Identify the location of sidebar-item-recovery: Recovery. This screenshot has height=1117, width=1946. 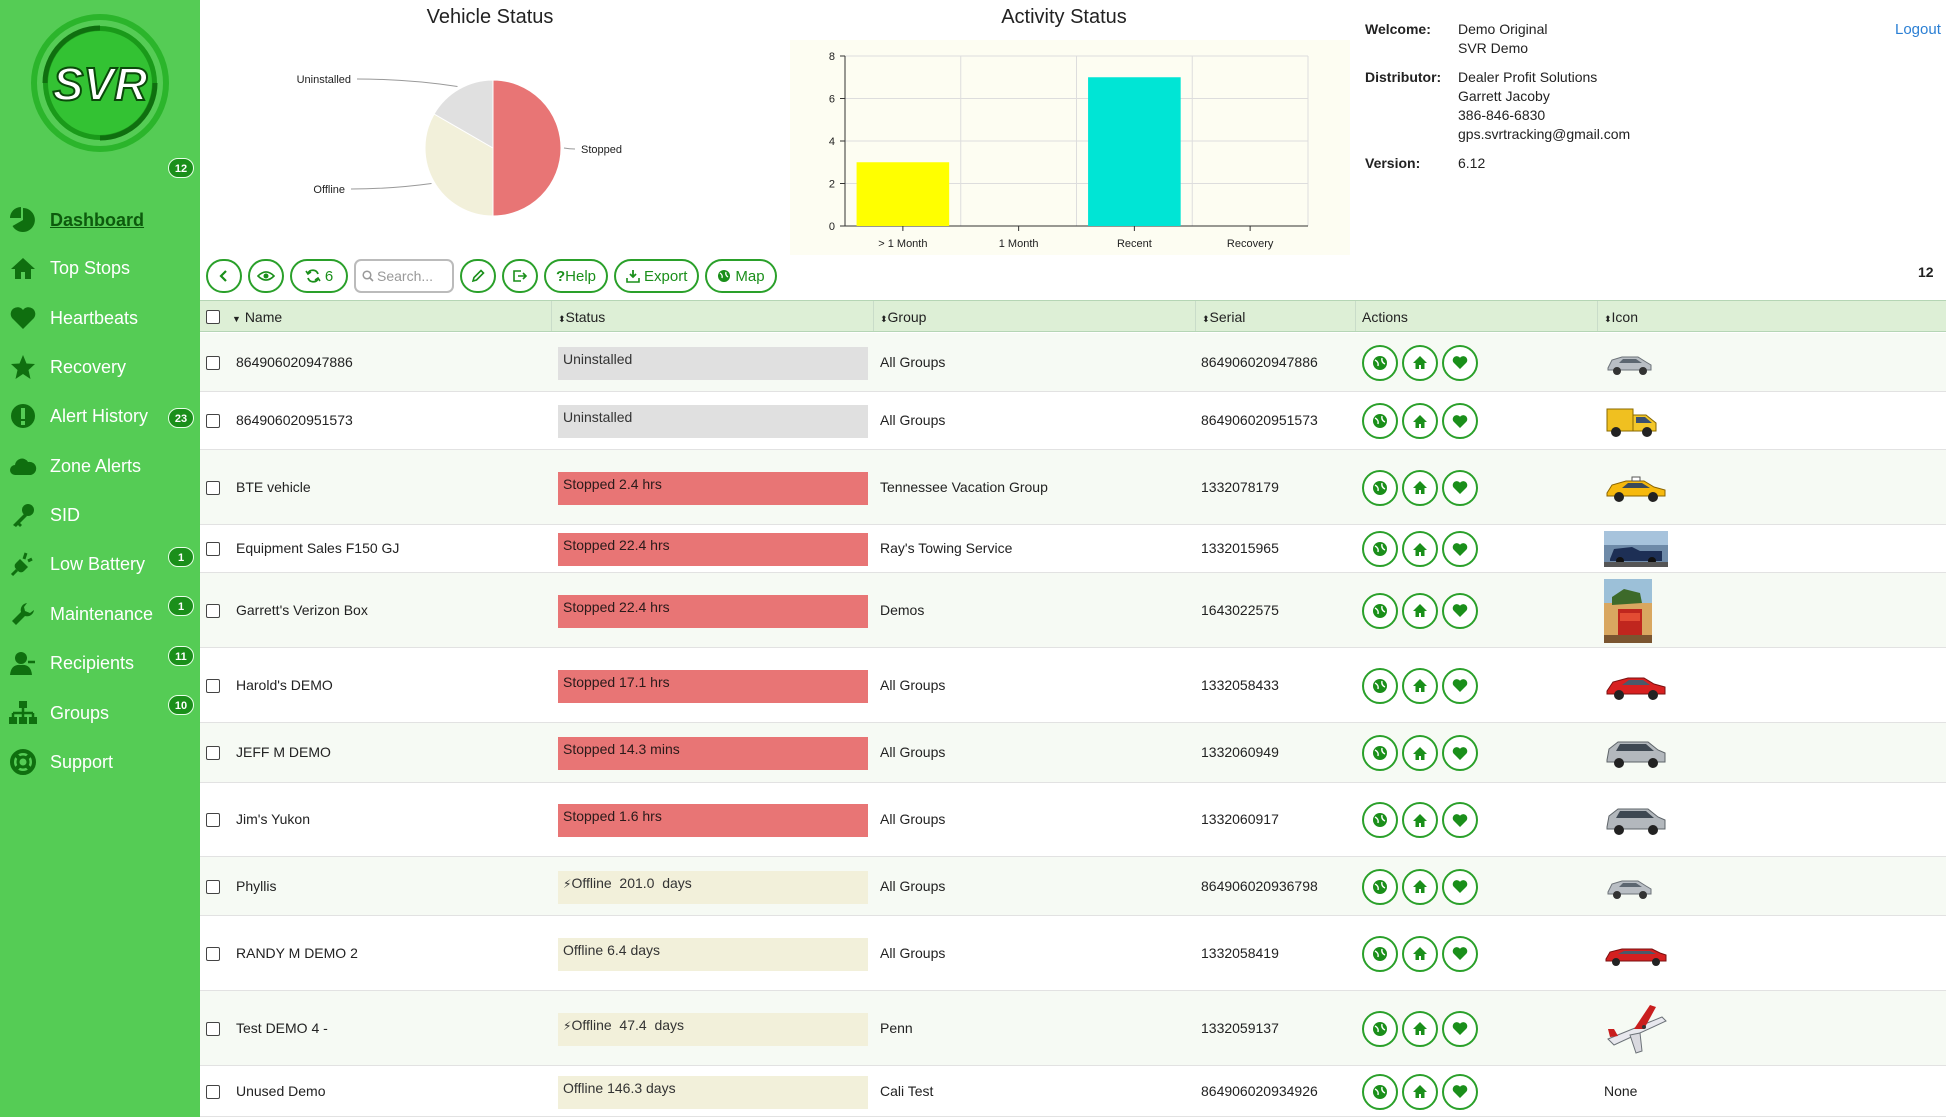
(100, 367).